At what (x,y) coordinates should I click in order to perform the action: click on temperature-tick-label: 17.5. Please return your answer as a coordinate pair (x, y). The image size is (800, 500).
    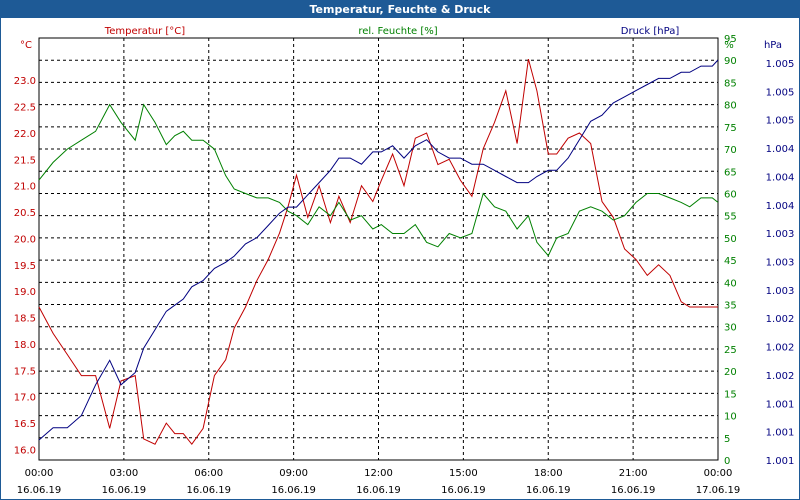
    Looking at the image, I should click on (25, 371).